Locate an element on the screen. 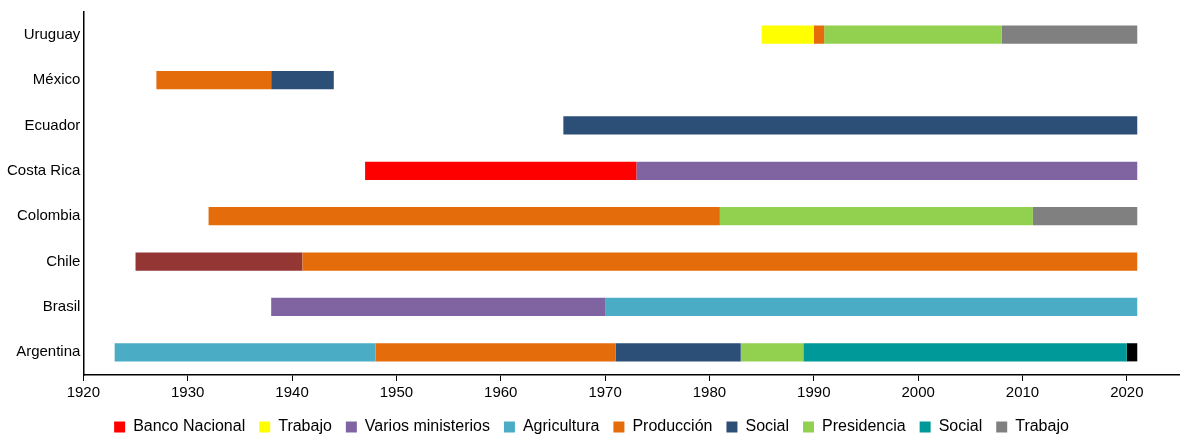 This screenshot has height=445, width=1185. y-tick-label: Costa Rica is located at coordinates (44, 169).